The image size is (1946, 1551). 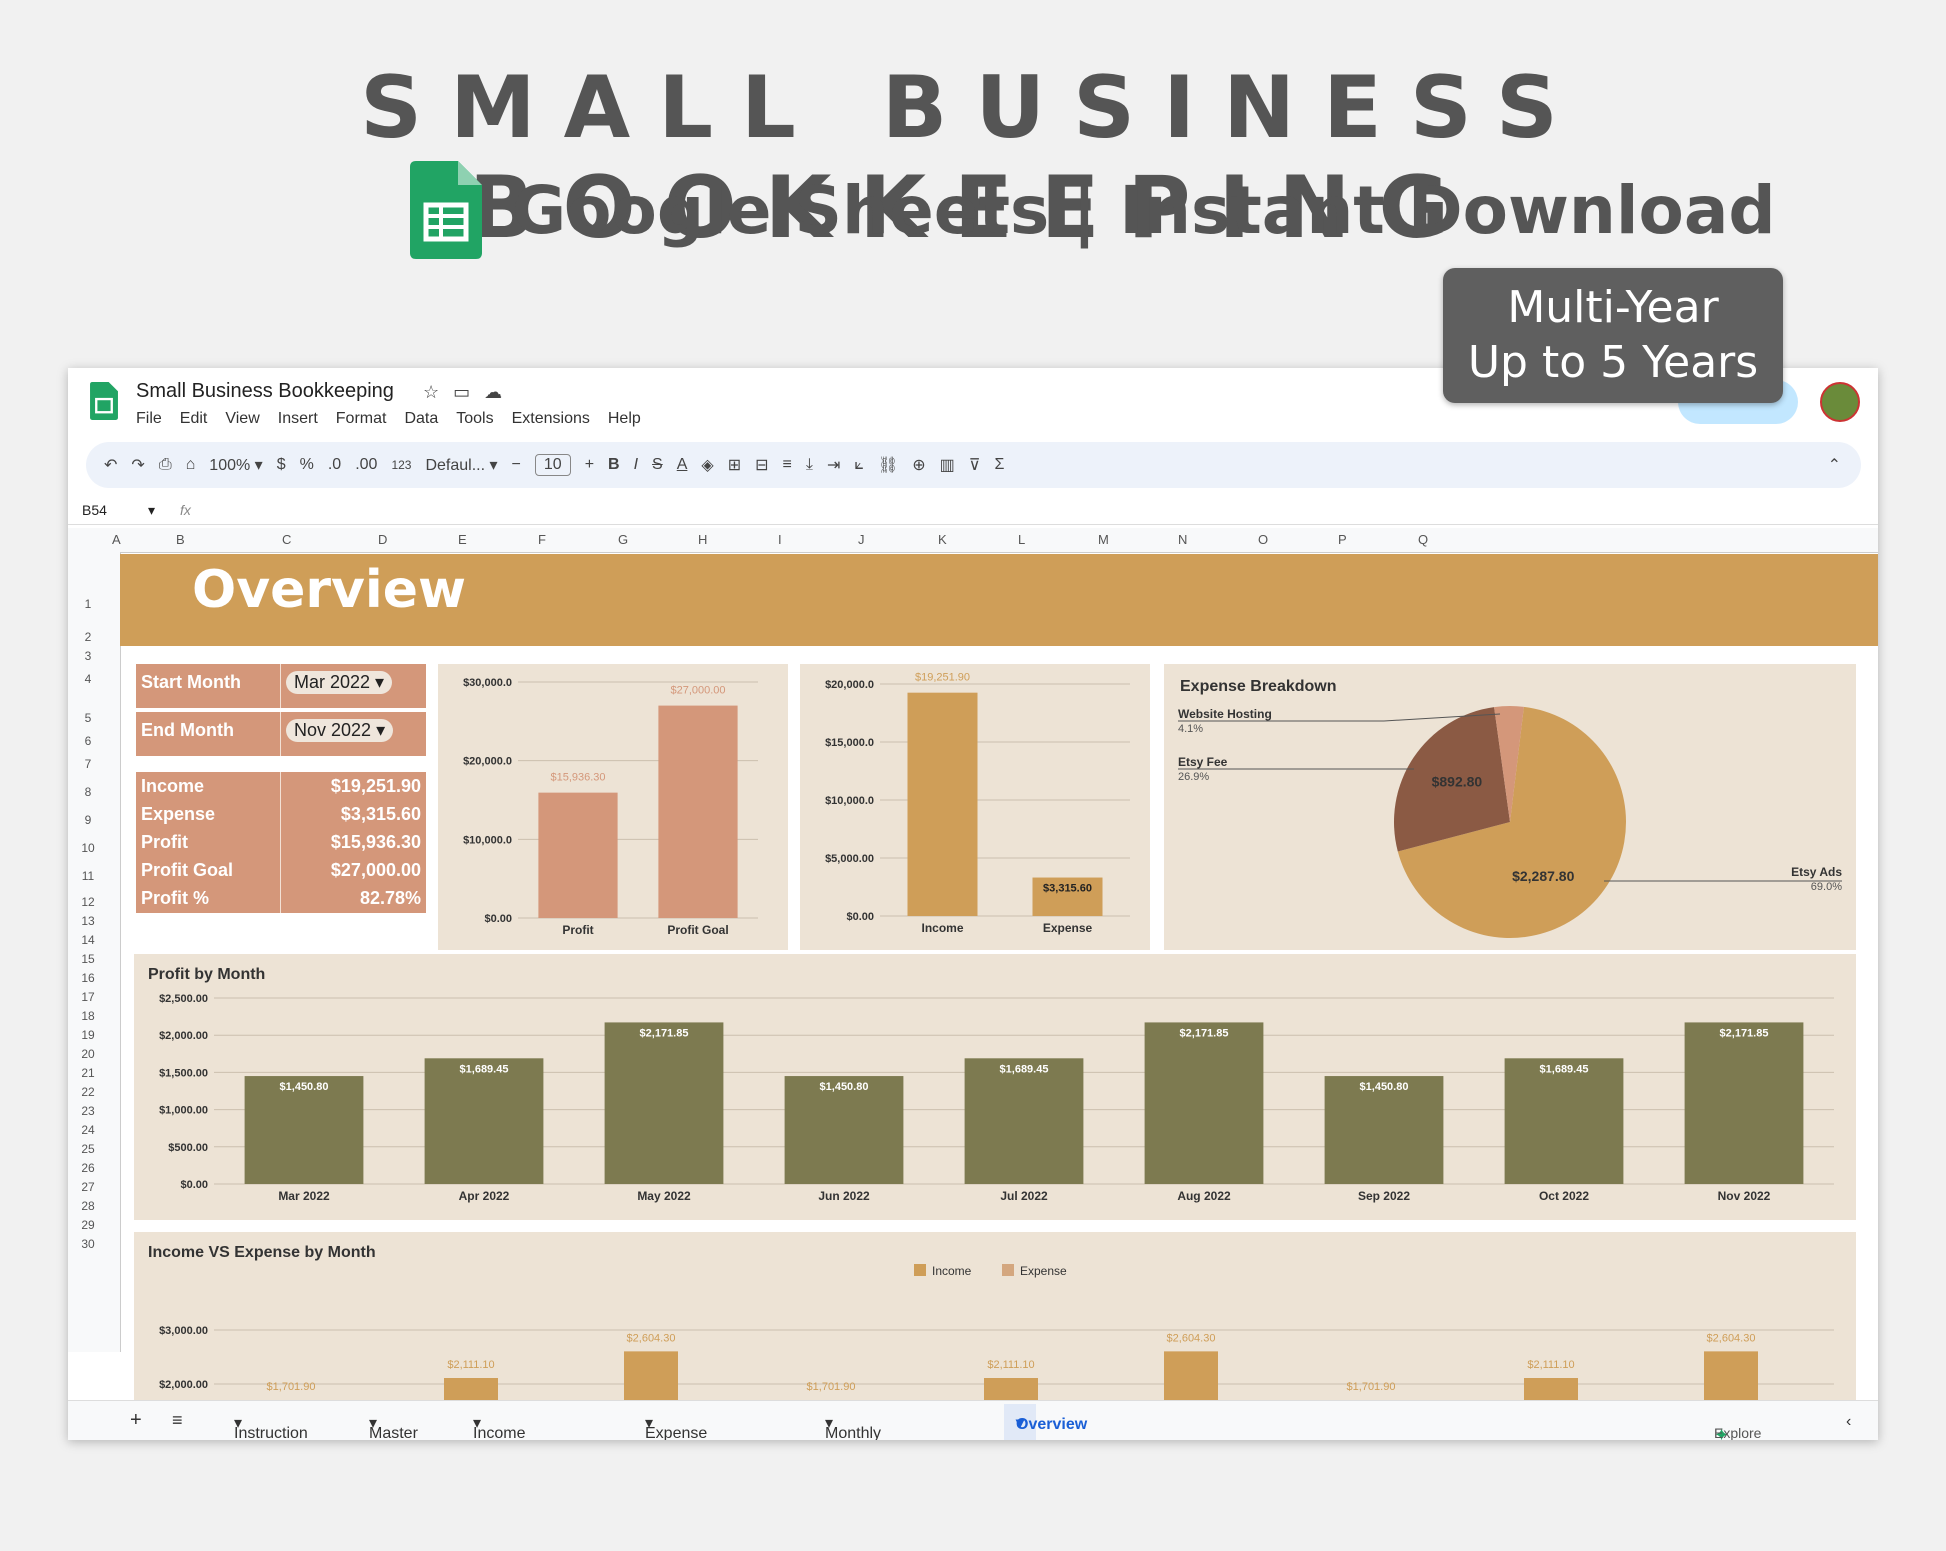 I want to click on row-header: 15, so click(x=88, y=959).